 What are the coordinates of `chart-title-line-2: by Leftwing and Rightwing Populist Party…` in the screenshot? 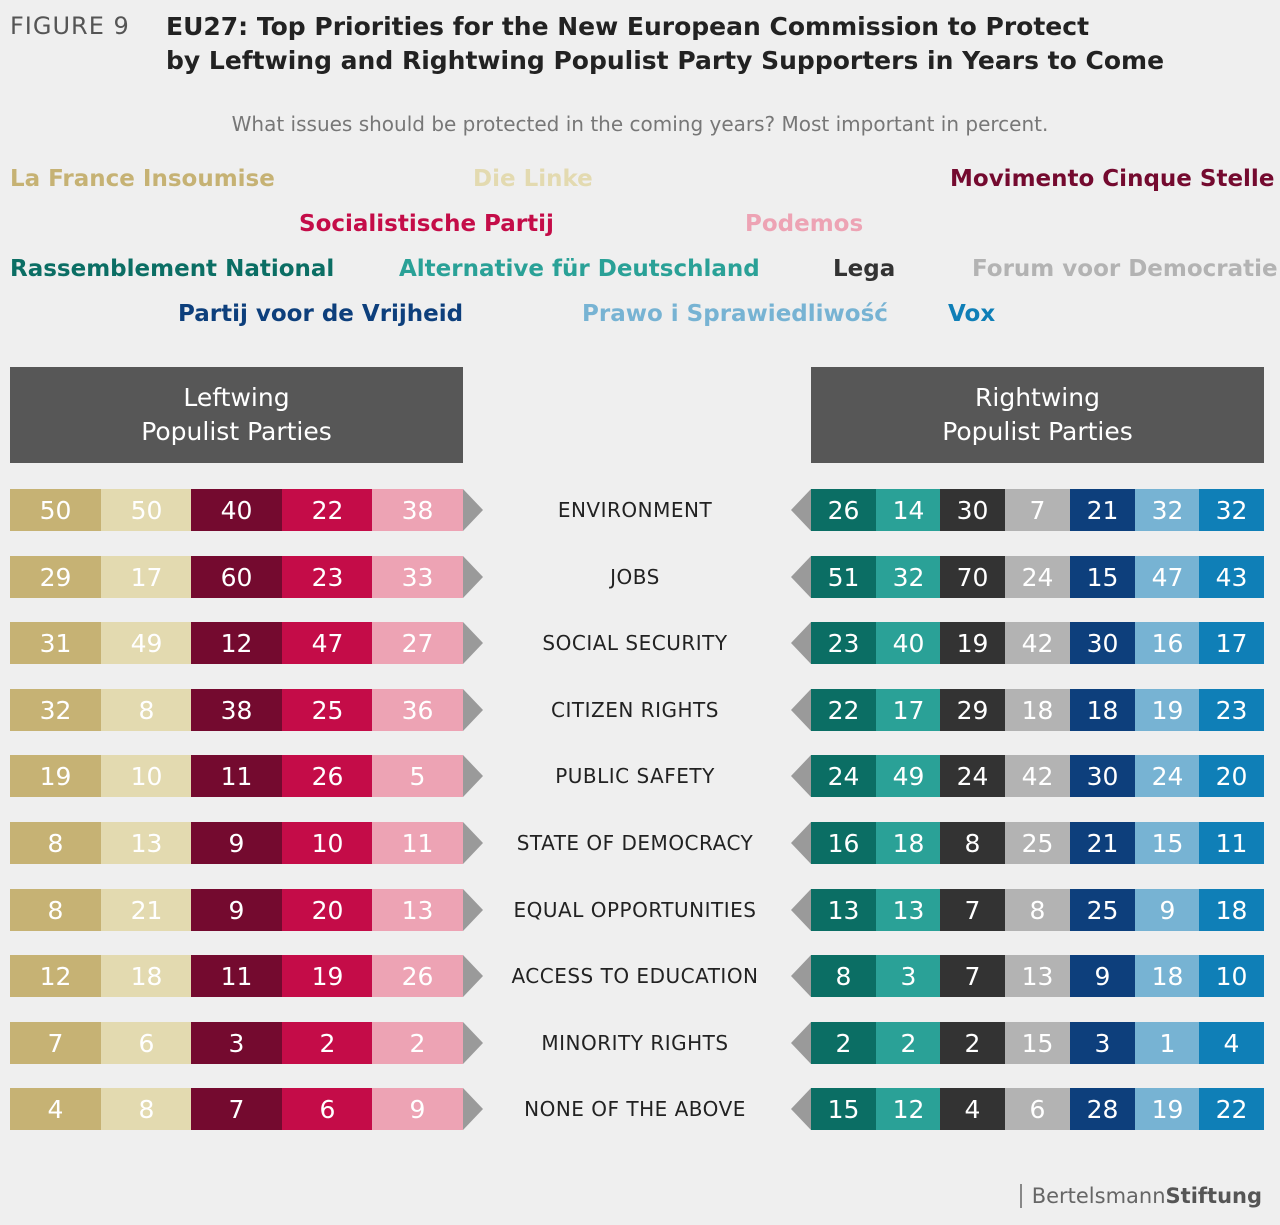 It's located at (665, 60).